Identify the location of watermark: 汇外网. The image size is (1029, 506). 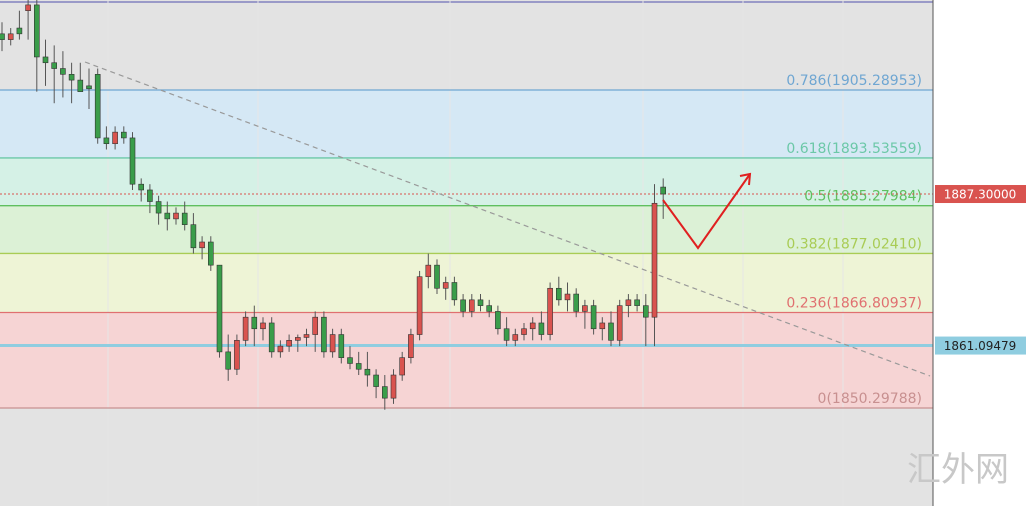
(958, 470).